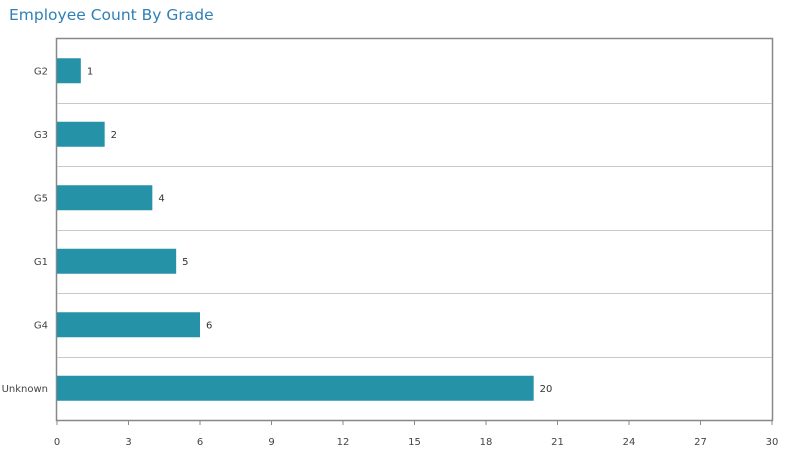 The image size is (787, 458). I want to click on category-axis-labels: G2 G3 G5 G1 G4 Unknown, so click(25, 230).